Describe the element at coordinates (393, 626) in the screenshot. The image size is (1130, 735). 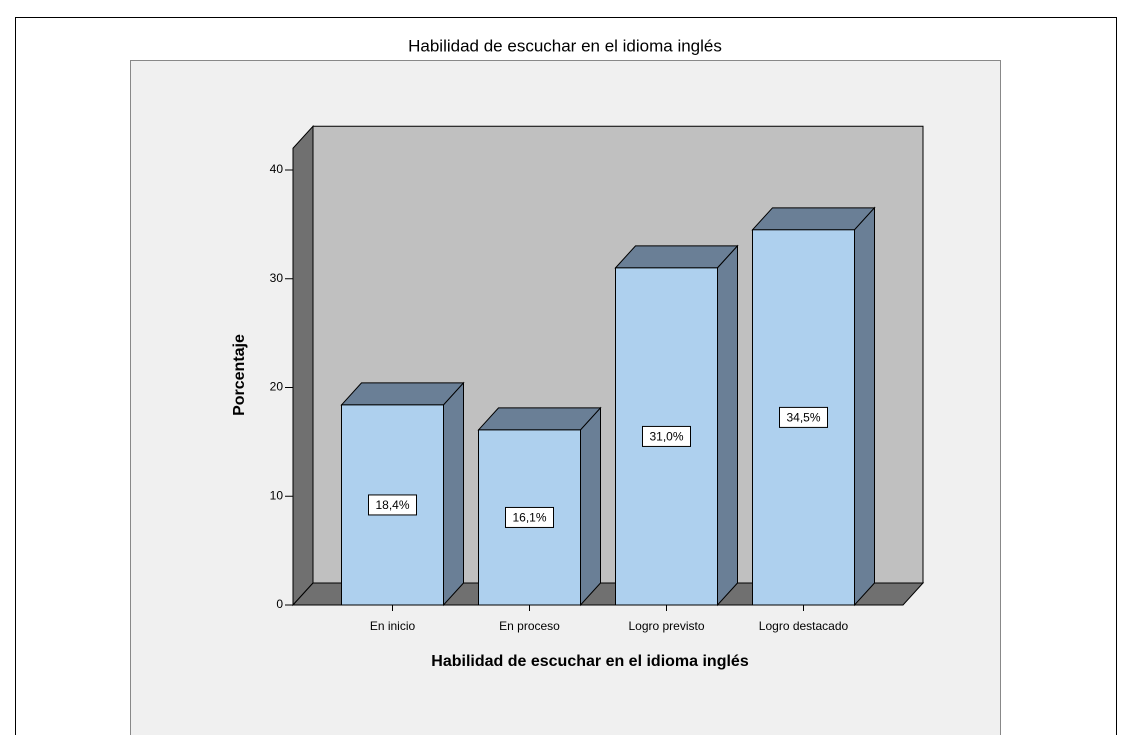
I see `x-tick-label: En inicio` at that location.